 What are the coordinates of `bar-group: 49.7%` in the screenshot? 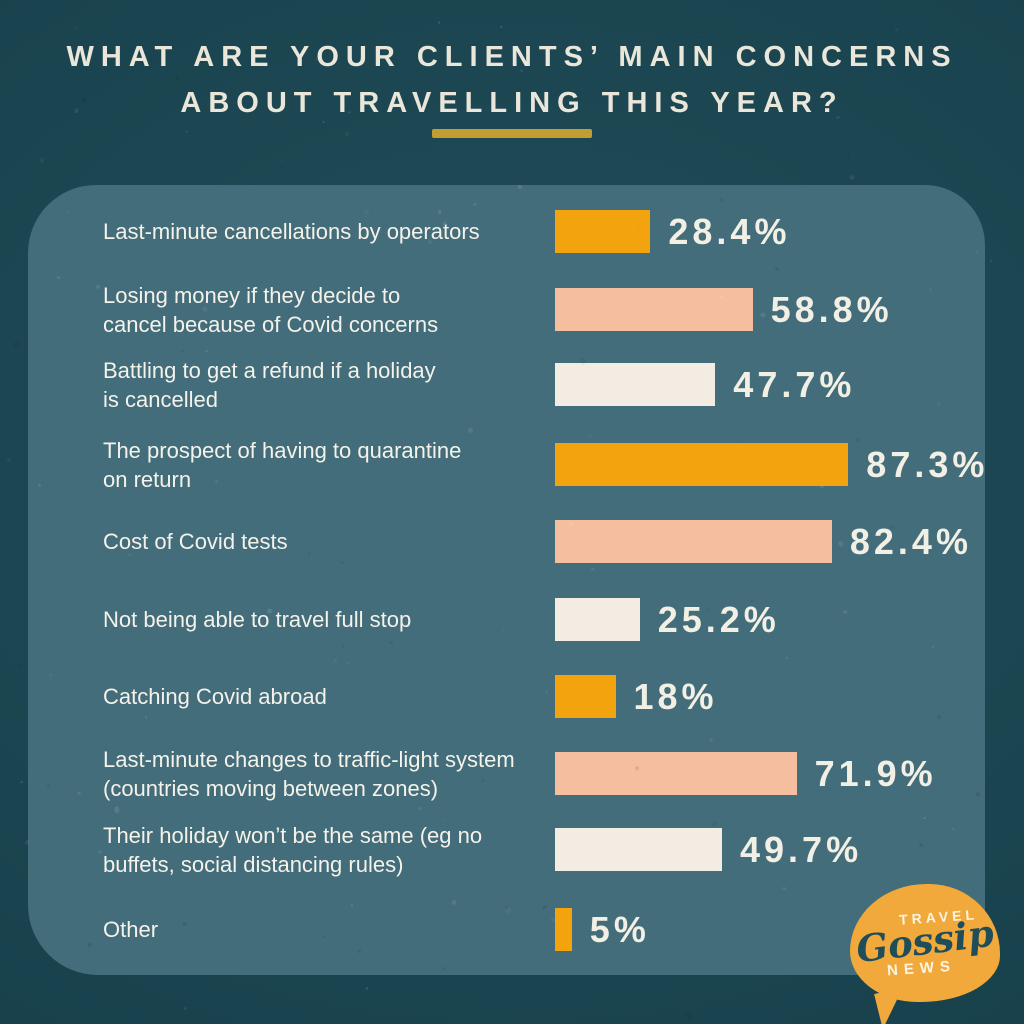 It's located at (708, 849).